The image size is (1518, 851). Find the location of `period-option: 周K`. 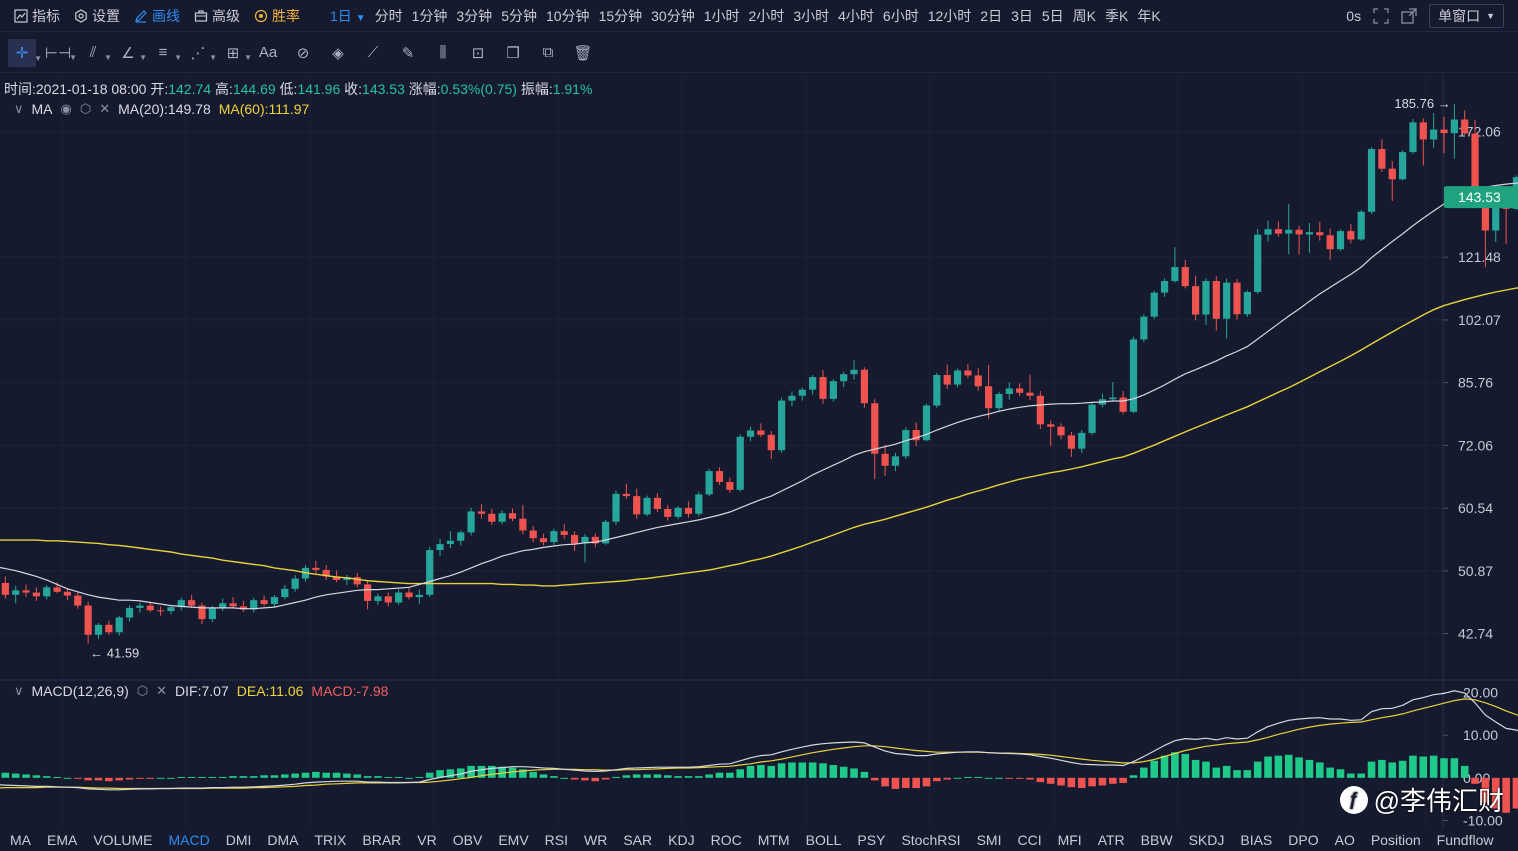

period-option: 周K is located at coordinates (1084, 15).